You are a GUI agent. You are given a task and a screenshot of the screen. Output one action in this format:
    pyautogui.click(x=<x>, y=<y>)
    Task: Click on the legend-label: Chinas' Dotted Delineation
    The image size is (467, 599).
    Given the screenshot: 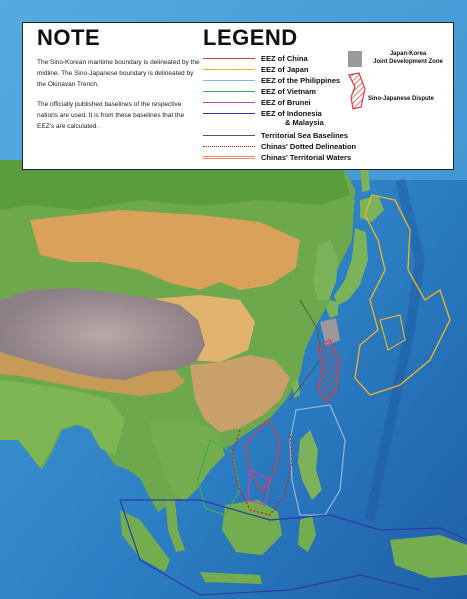 What is the action you would take?
    pyautogui.click(x=309, y=146)
    